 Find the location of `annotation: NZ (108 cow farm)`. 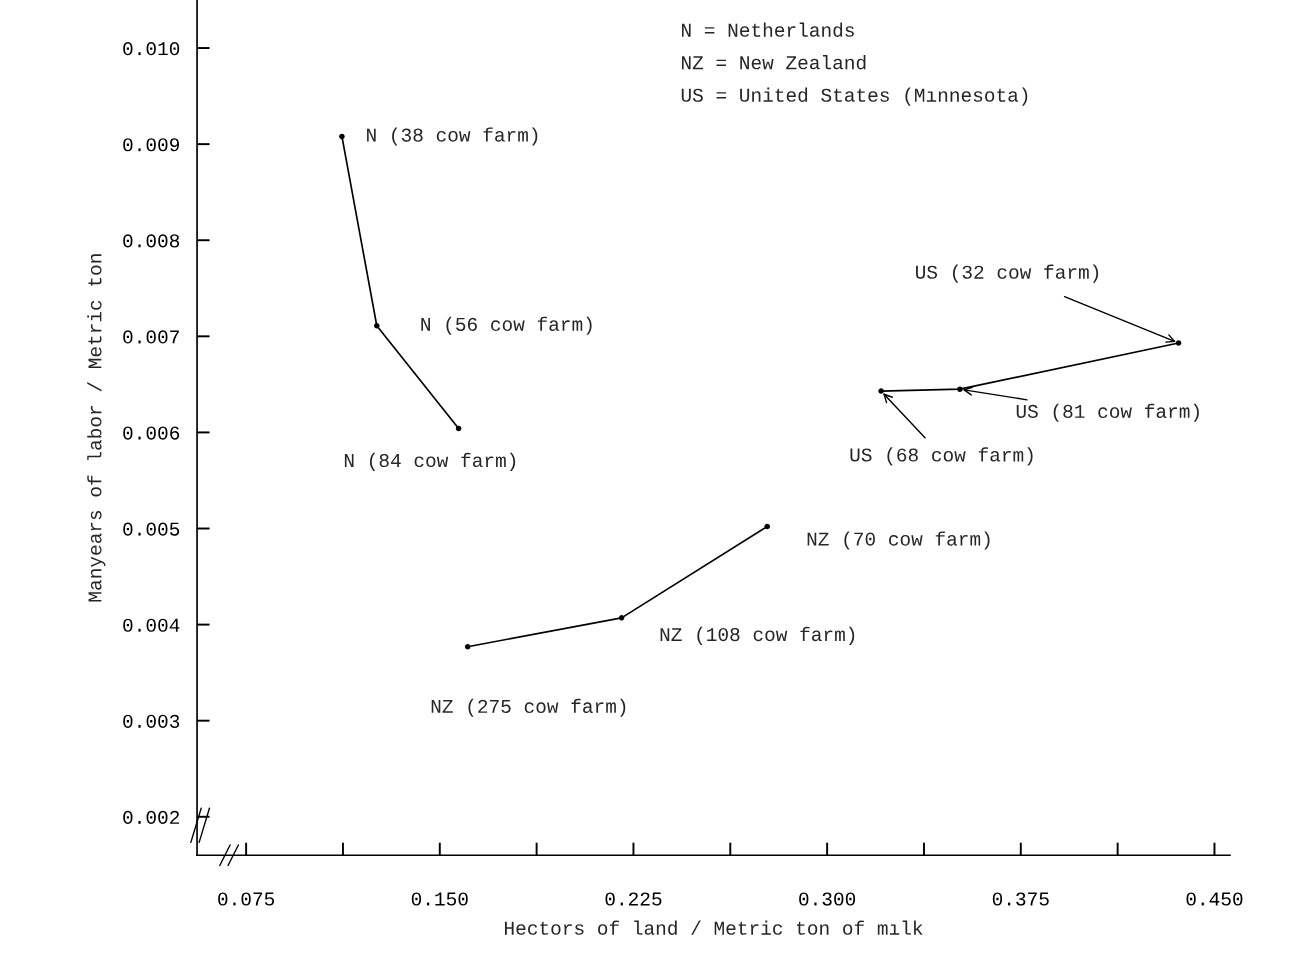

annotation: NZ (108 cow farm) is located at coordinates (757, 635).